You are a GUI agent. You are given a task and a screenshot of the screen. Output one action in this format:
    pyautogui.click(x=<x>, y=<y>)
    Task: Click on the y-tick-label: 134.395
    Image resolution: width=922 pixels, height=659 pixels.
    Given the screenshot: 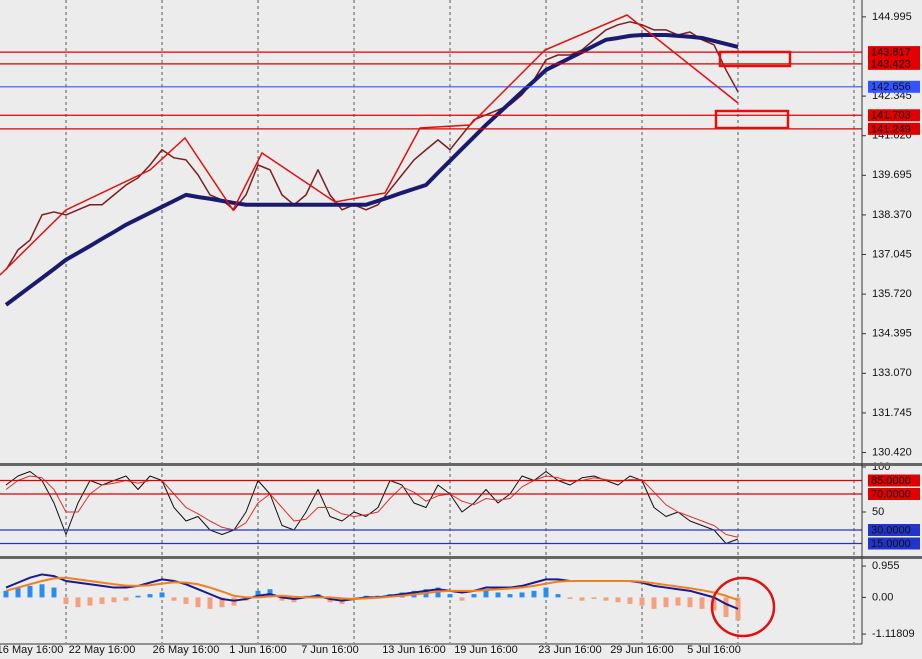 What is the action you would take?
    pyautogui.click(x=892, y=334)
    